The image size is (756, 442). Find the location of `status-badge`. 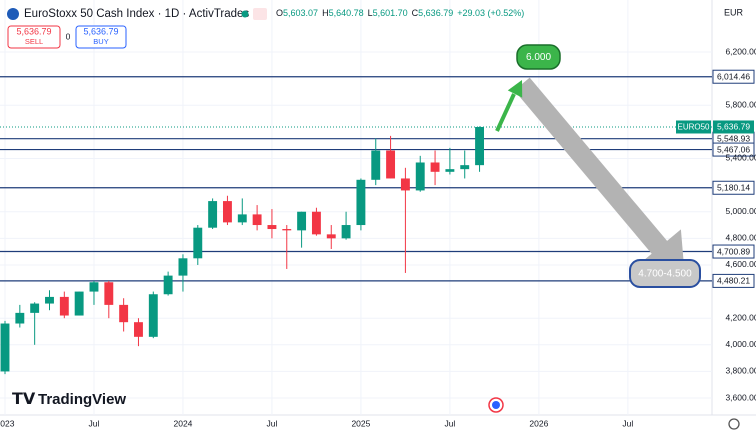

status-badge is located at coordinates (260, 14).